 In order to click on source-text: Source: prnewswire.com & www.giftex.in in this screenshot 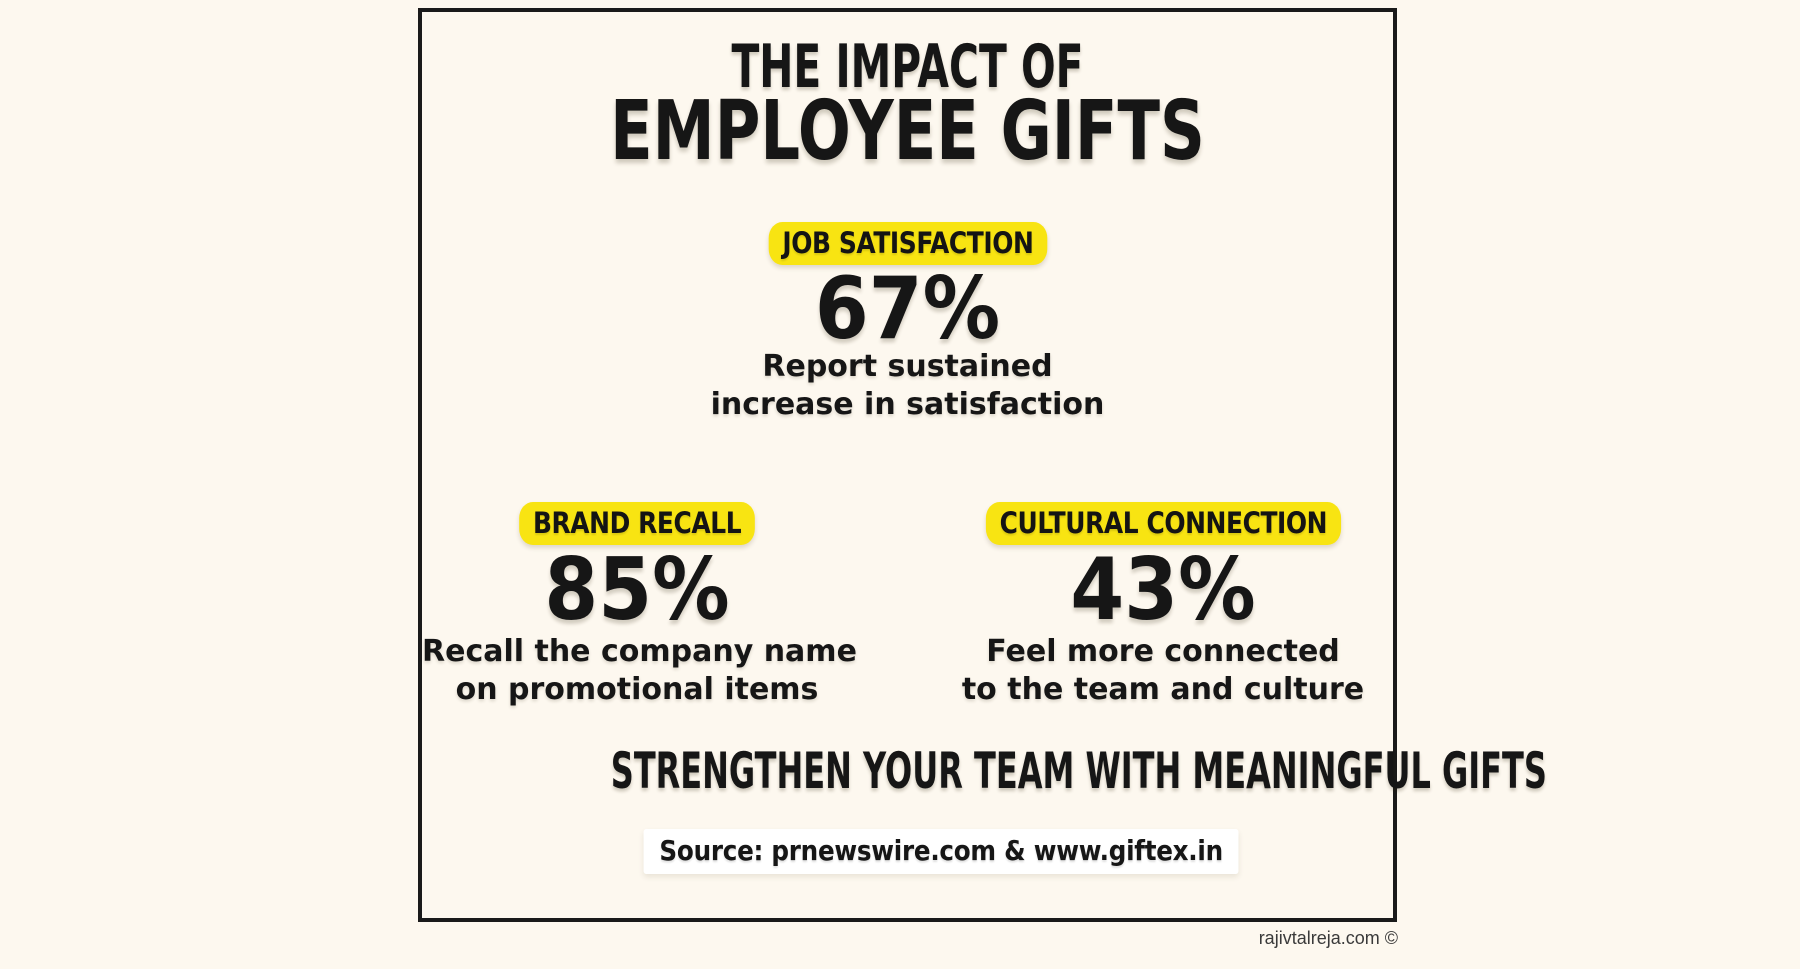, I will do `click(941, 851)`.